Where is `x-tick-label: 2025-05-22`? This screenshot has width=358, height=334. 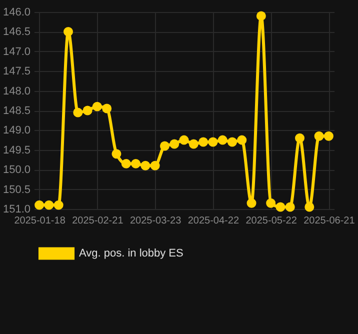
x-tick-label: 2025-05-22 is located at coordinates (272, 221).